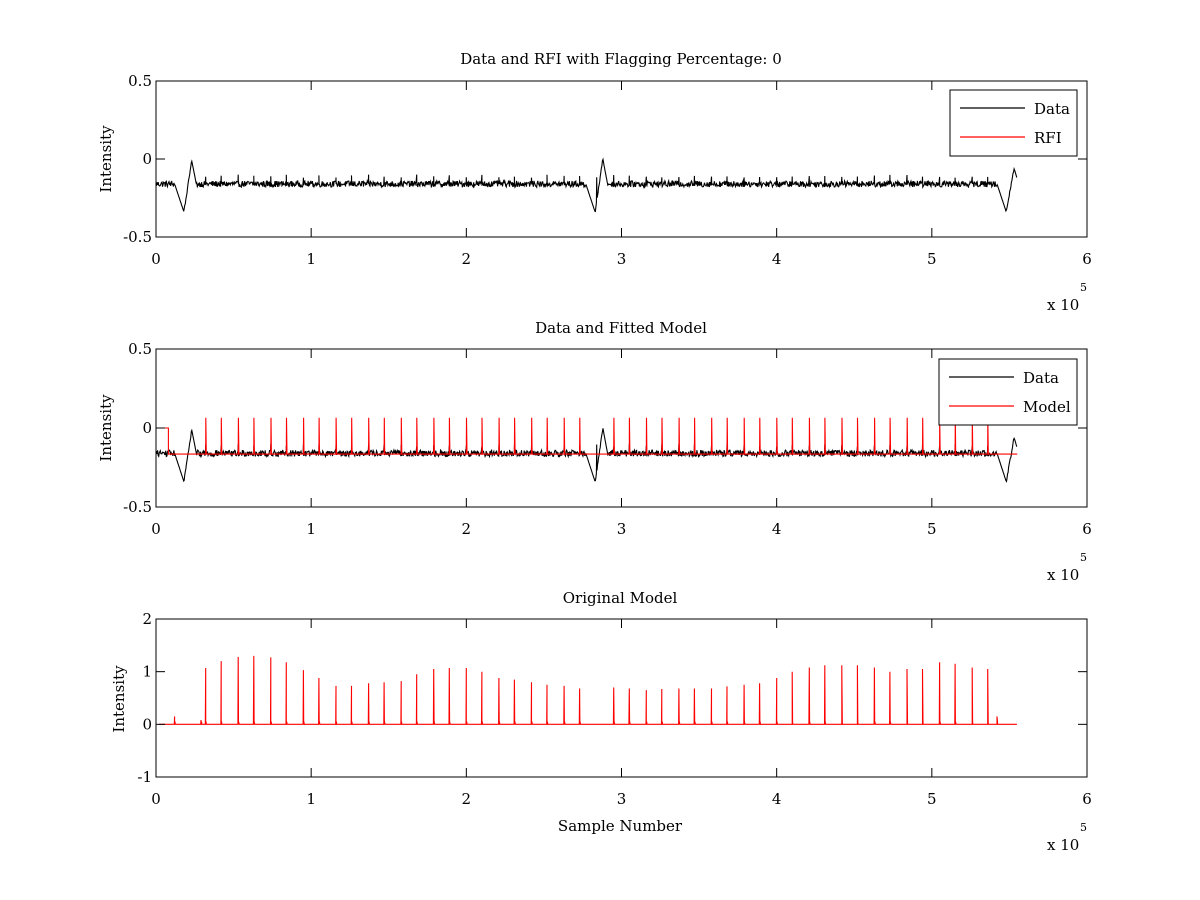 The height and width of the screenshot is (900, 1200). Describe the element at coordinates (147, 672) in the screenshot. I see `y-tick-label: 1` at that location.